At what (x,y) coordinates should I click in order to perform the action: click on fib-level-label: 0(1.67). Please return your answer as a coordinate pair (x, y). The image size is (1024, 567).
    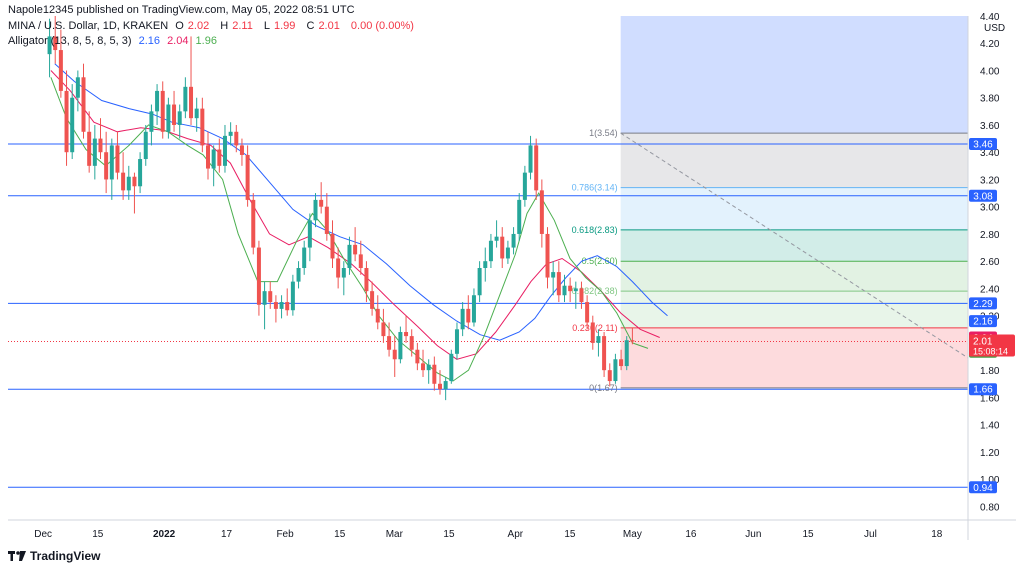
    Looking at the image, I should click on (603, 388).